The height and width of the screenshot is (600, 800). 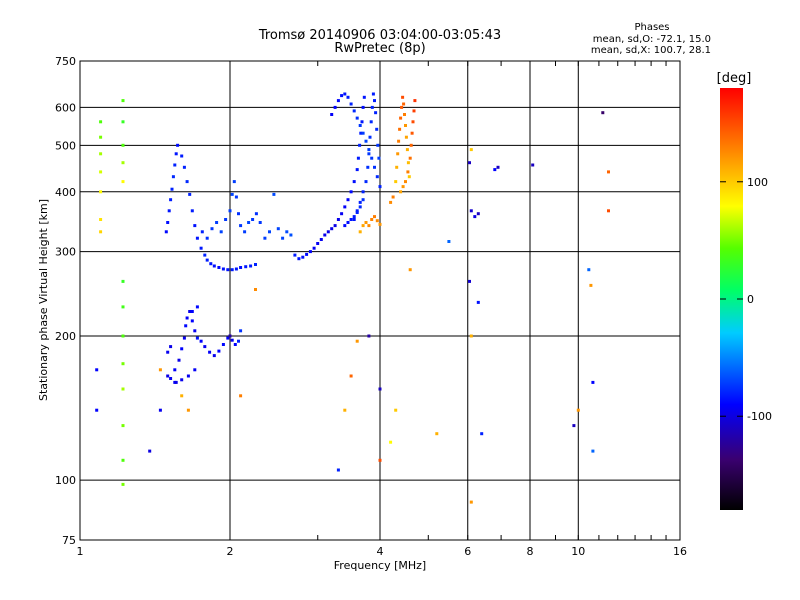 I want to click on y-tick-label: 300, so click(x=65, y=252).